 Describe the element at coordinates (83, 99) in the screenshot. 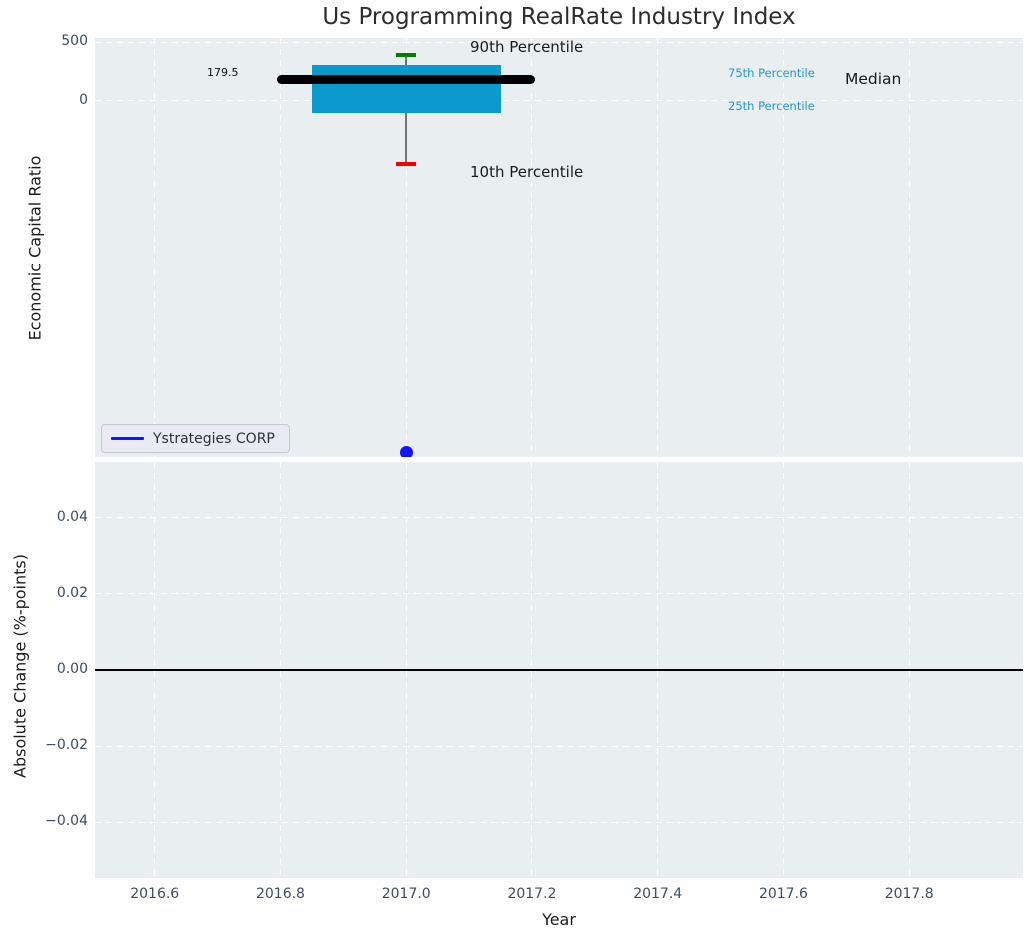

I see `top-y-tick-label: 0` at that location.